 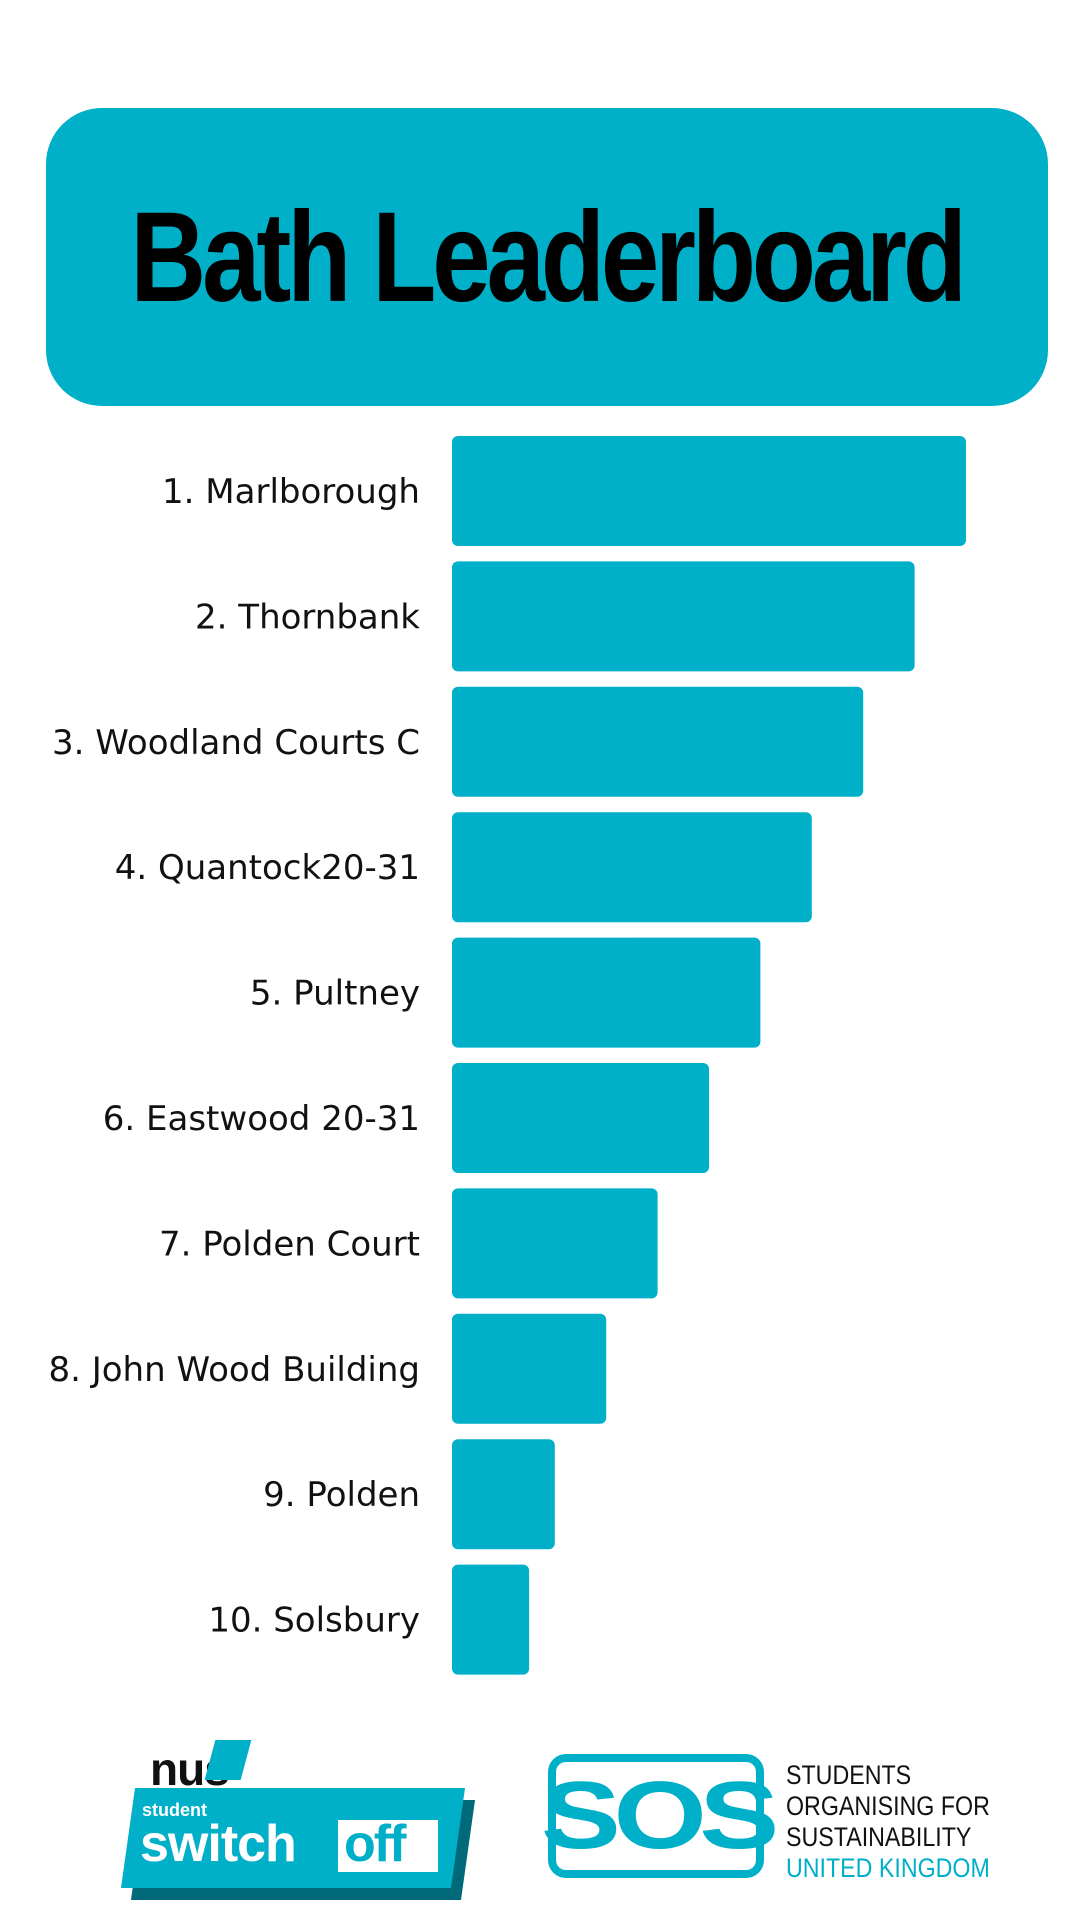 I want to click on student-label: student, so click(x=174, y=1810).